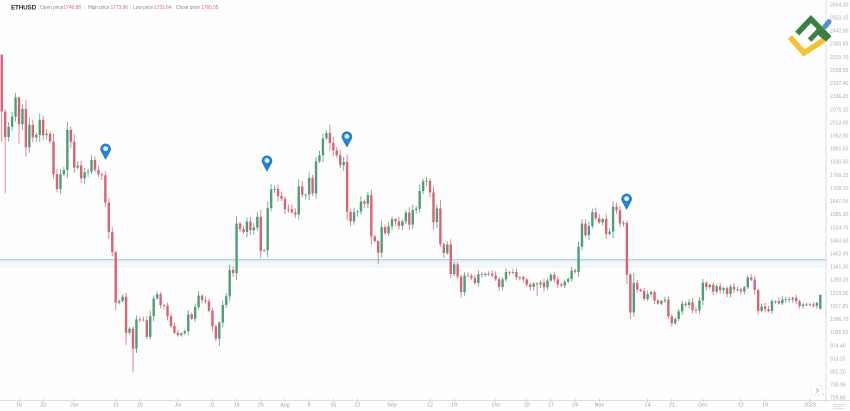 The width and height of the screenshot is (850, 411). I want to click on svg-text: 13, so click(116, 406).